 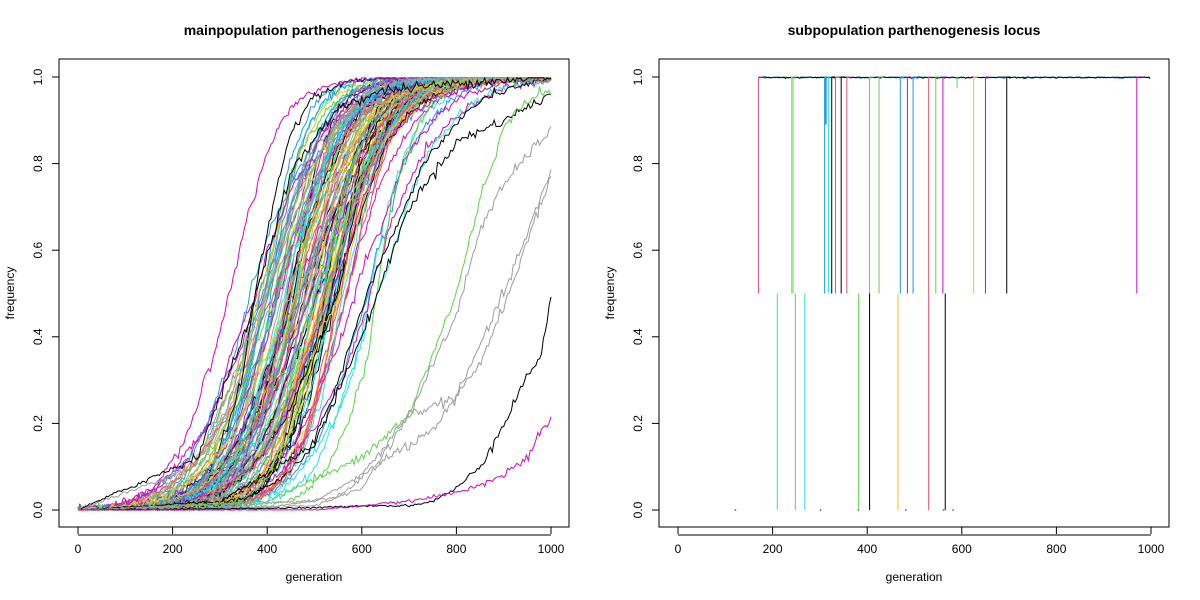 What do you see at coordinates (920, 541) in the screenshot?
I see `sub-x-axis: 0 200 400 600 800 1000` at bounding box center [920, 541].